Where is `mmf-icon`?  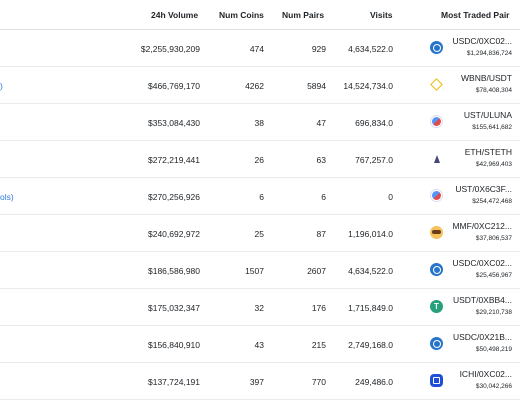
mmf-icon is located at coordinates (436, 232).